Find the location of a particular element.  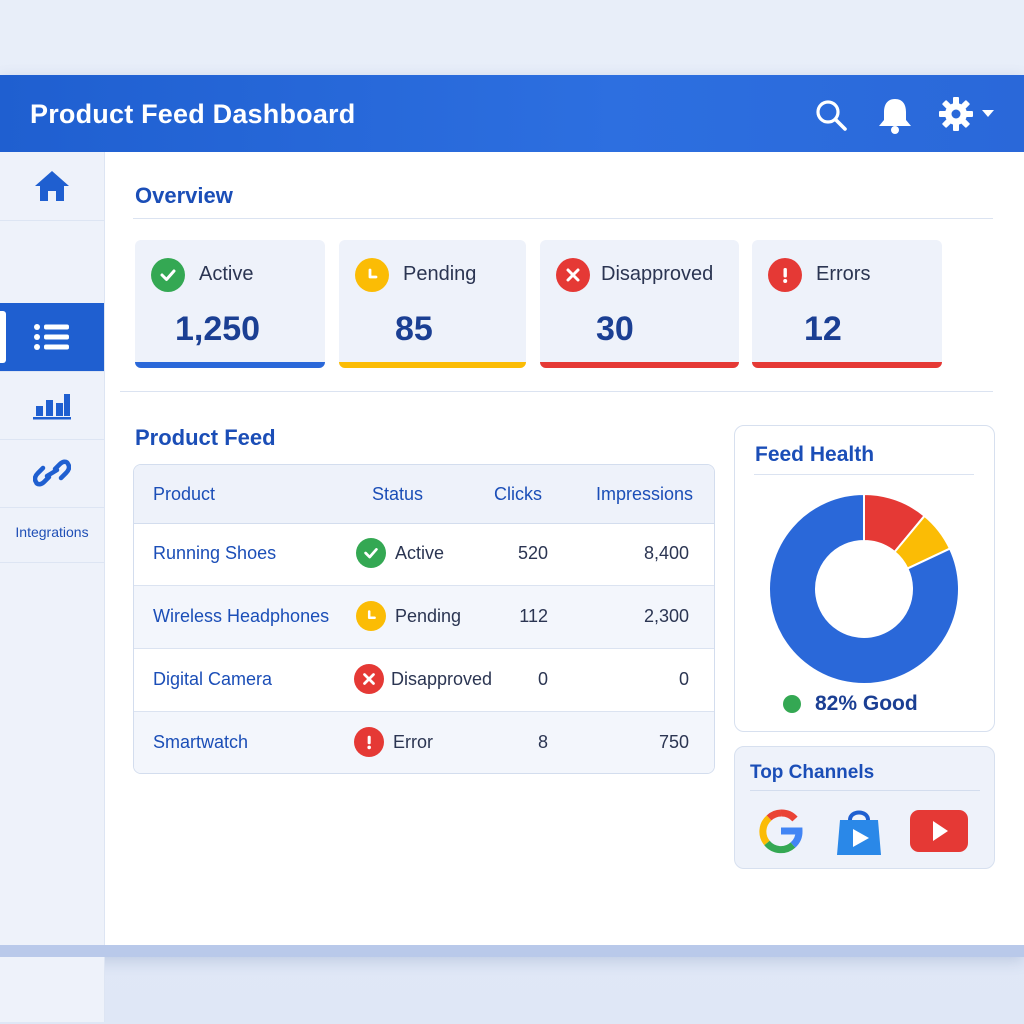

table-row: Running Shoes Active 520 8,400 is located at coordinates (424, 554).